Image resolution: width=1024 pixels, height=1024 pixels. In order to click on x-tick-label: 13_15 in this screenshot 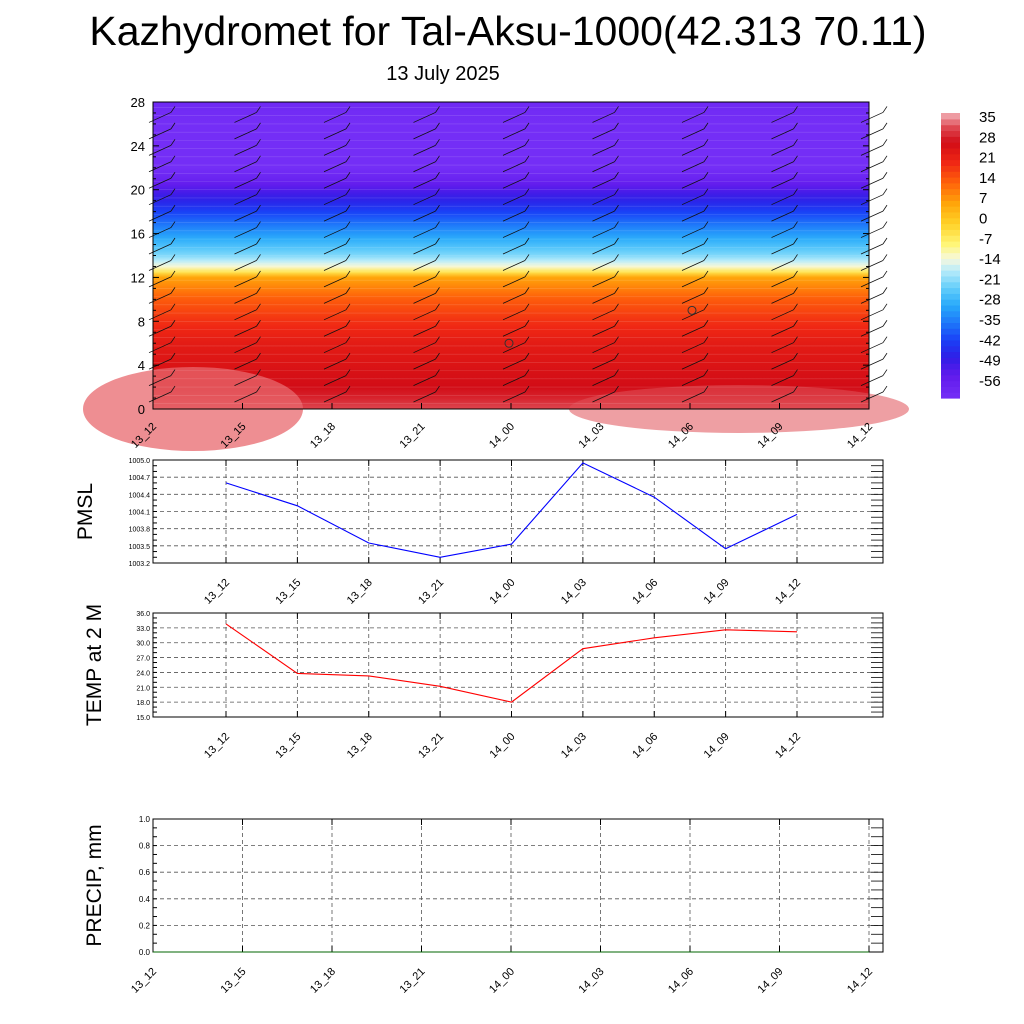, I will do `click(288, 746)`.